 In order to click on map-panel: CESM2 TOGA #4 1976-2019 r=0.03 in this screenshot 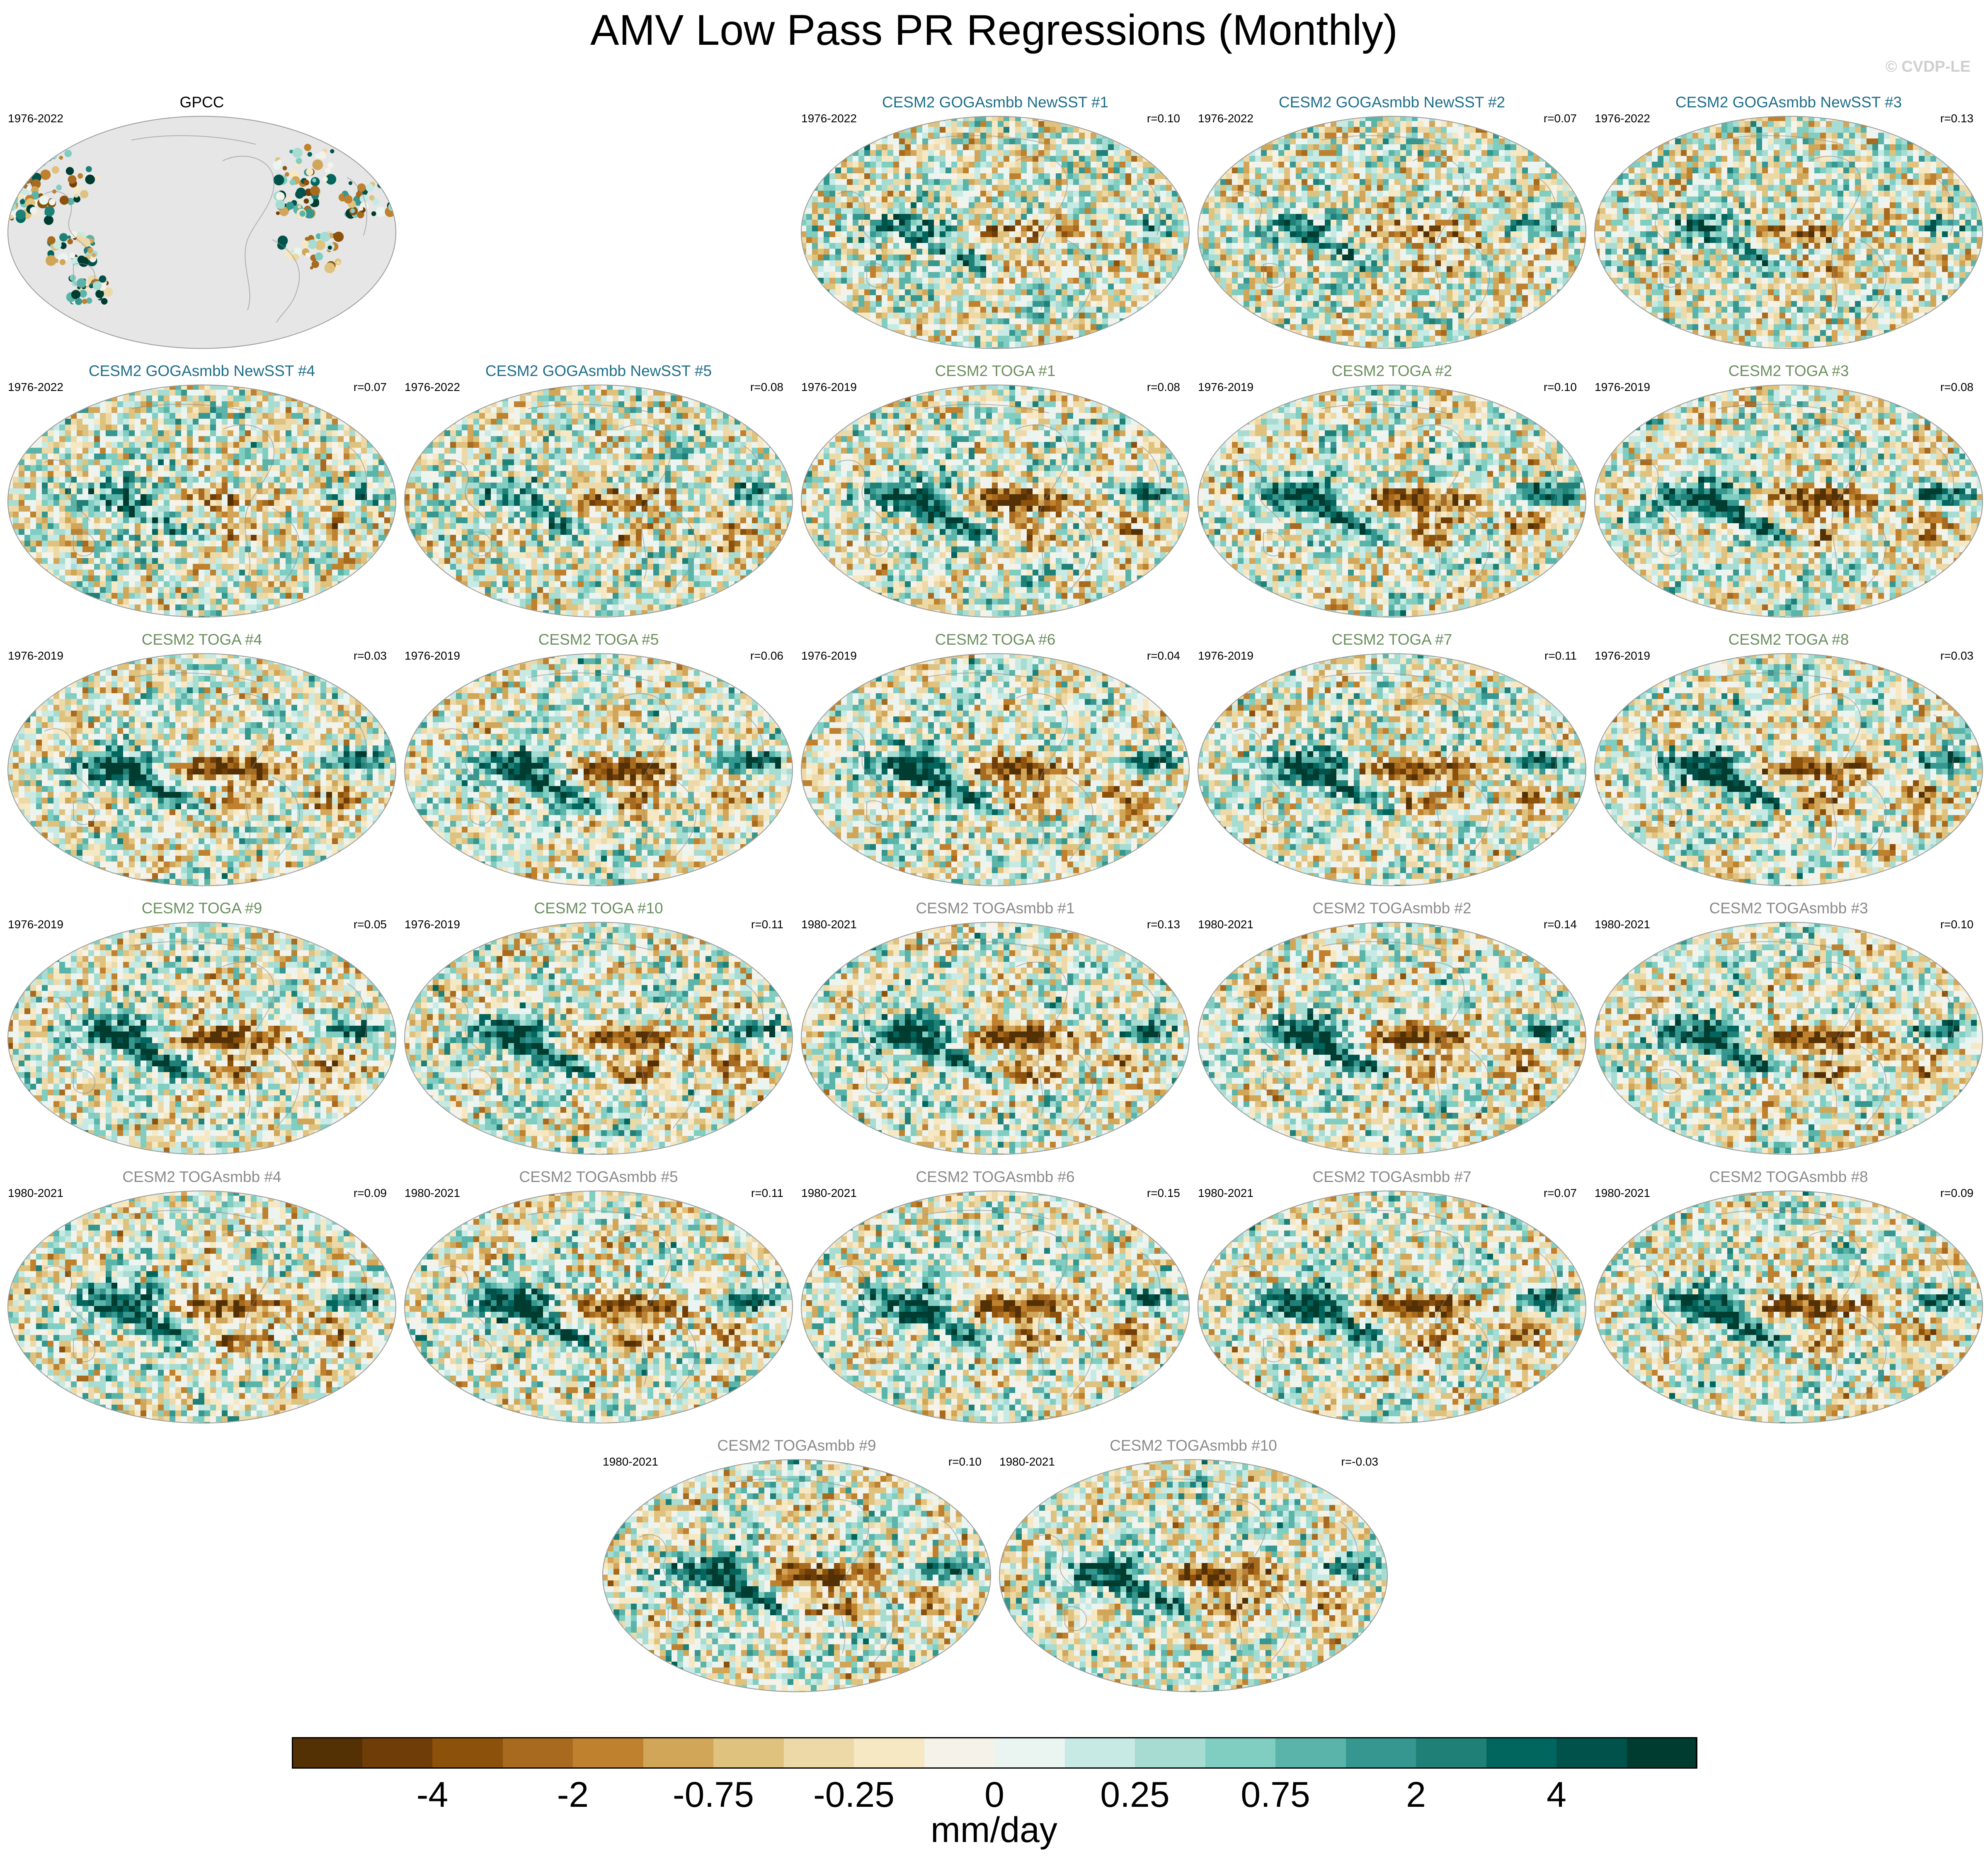, I will do `click(202, 757)`.